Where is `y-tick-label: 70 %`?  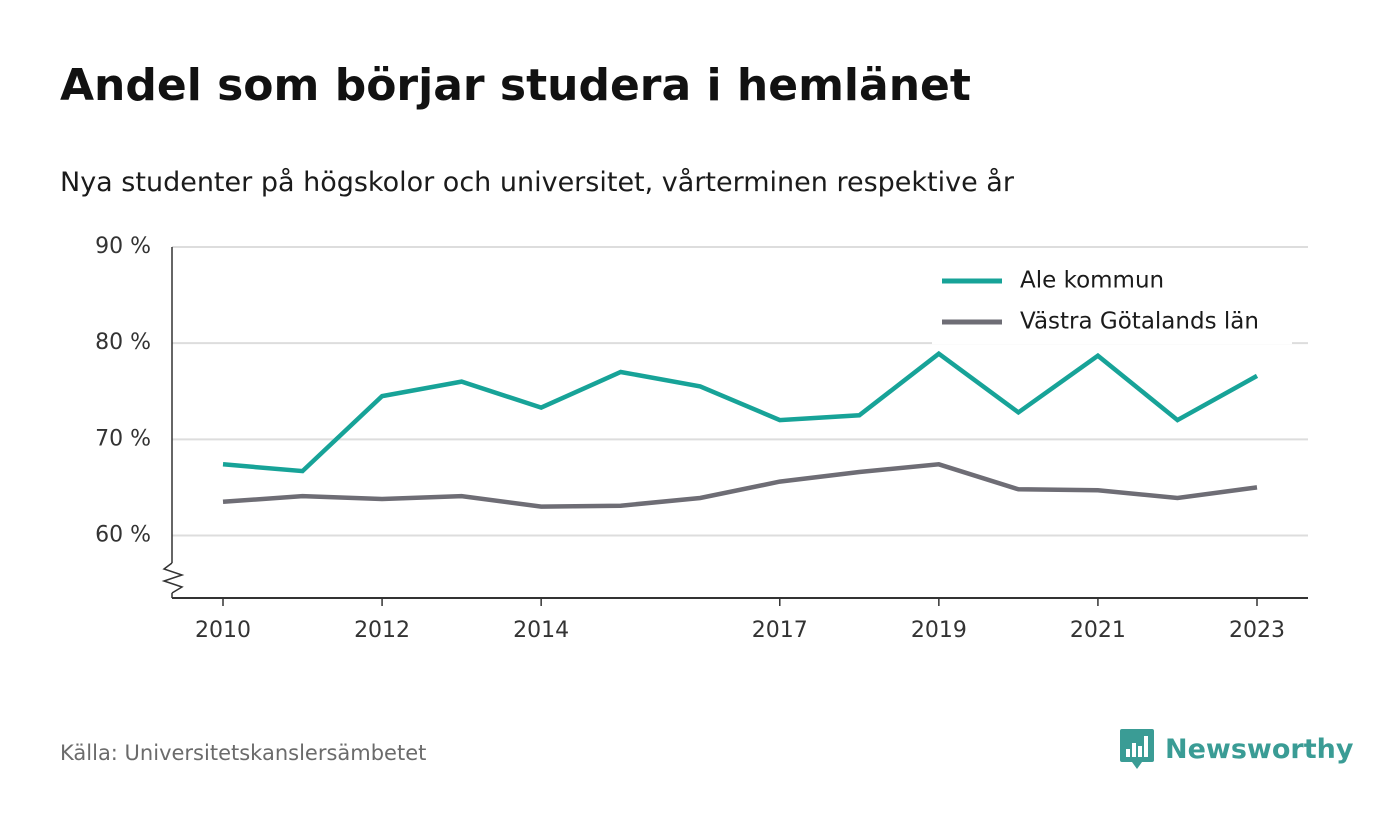 y-tick-label: 70 % is located at coordinates (123, 438).